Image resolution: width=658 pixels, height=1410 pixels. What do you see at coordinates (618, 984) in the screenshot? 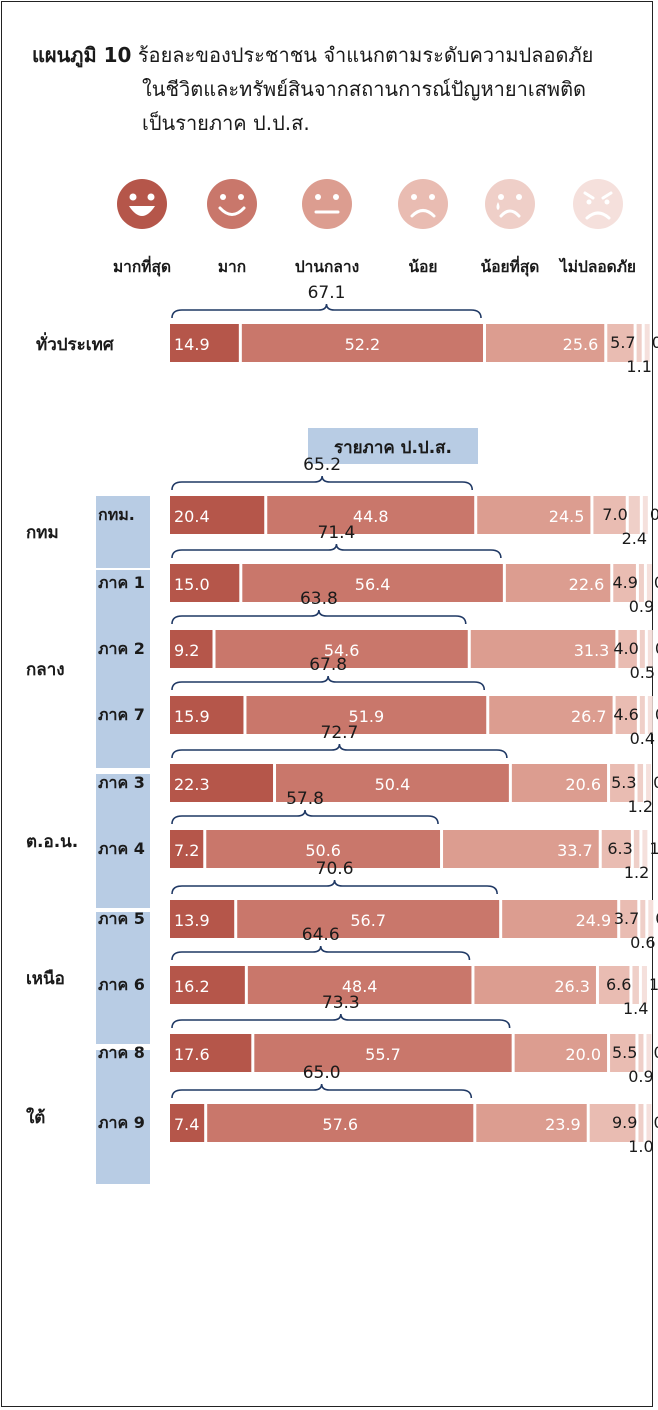
I see `data-label: 6.6` at bounding box center [618, 984].